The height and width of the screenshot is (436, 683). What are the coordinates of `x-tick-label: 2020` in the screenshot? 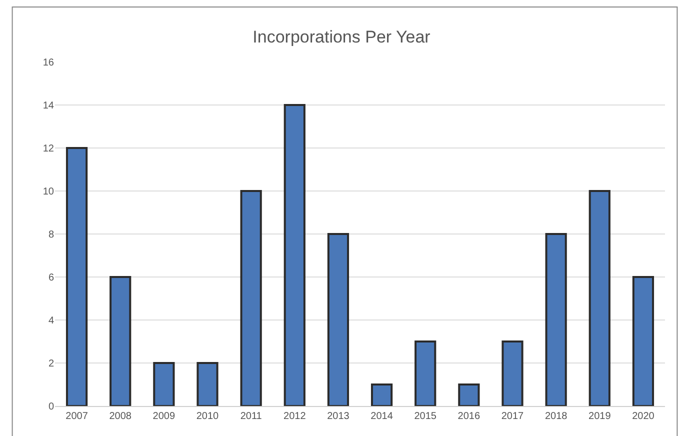 It's located at (643, 416).